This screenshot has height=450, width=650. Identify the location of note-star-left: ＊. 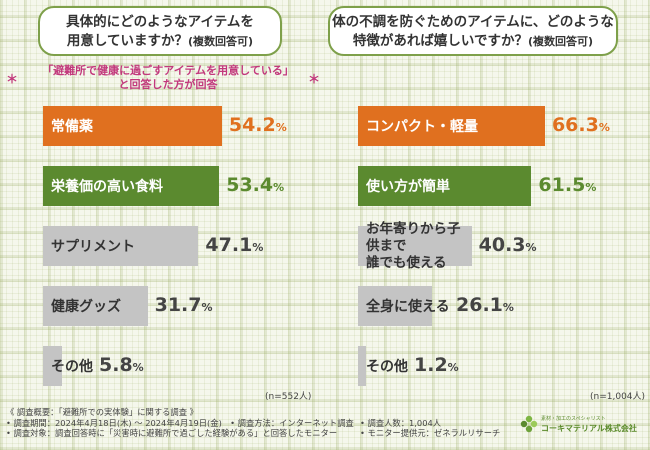
(12, 79).